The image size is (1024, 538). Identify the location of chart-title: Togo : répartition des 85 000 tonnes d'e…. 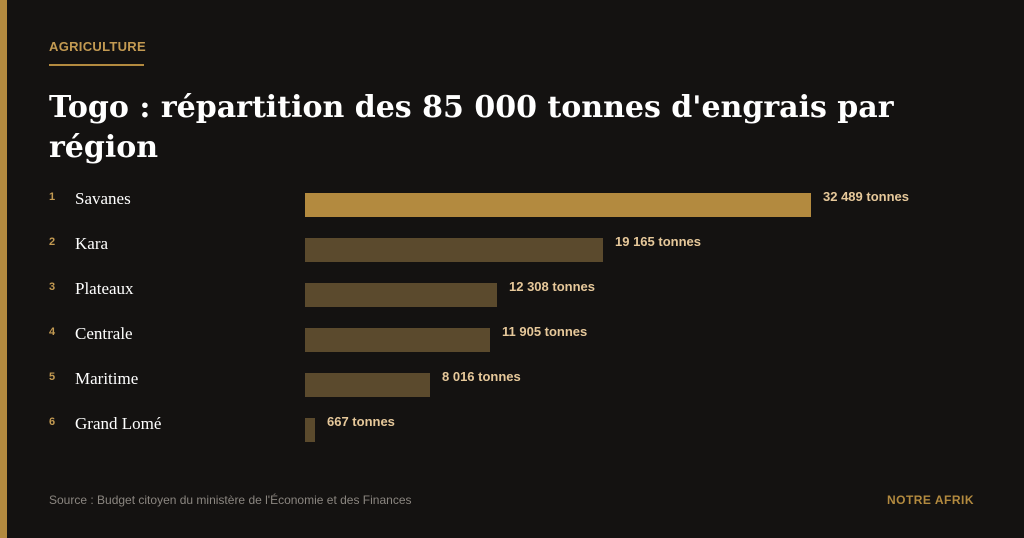
(471, 127).